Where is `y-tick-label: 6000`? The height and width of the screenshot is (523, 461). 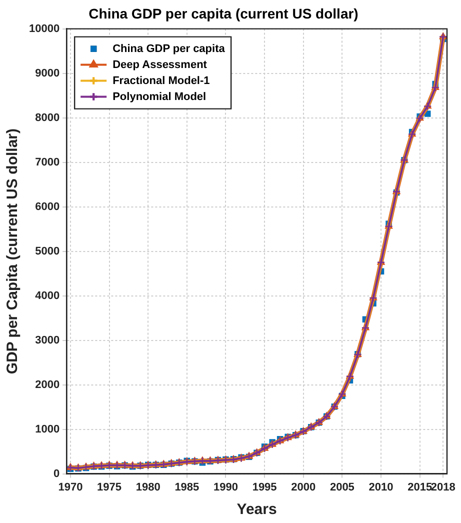 y-tick-label: 6000 is located at coordinates (47, 206).